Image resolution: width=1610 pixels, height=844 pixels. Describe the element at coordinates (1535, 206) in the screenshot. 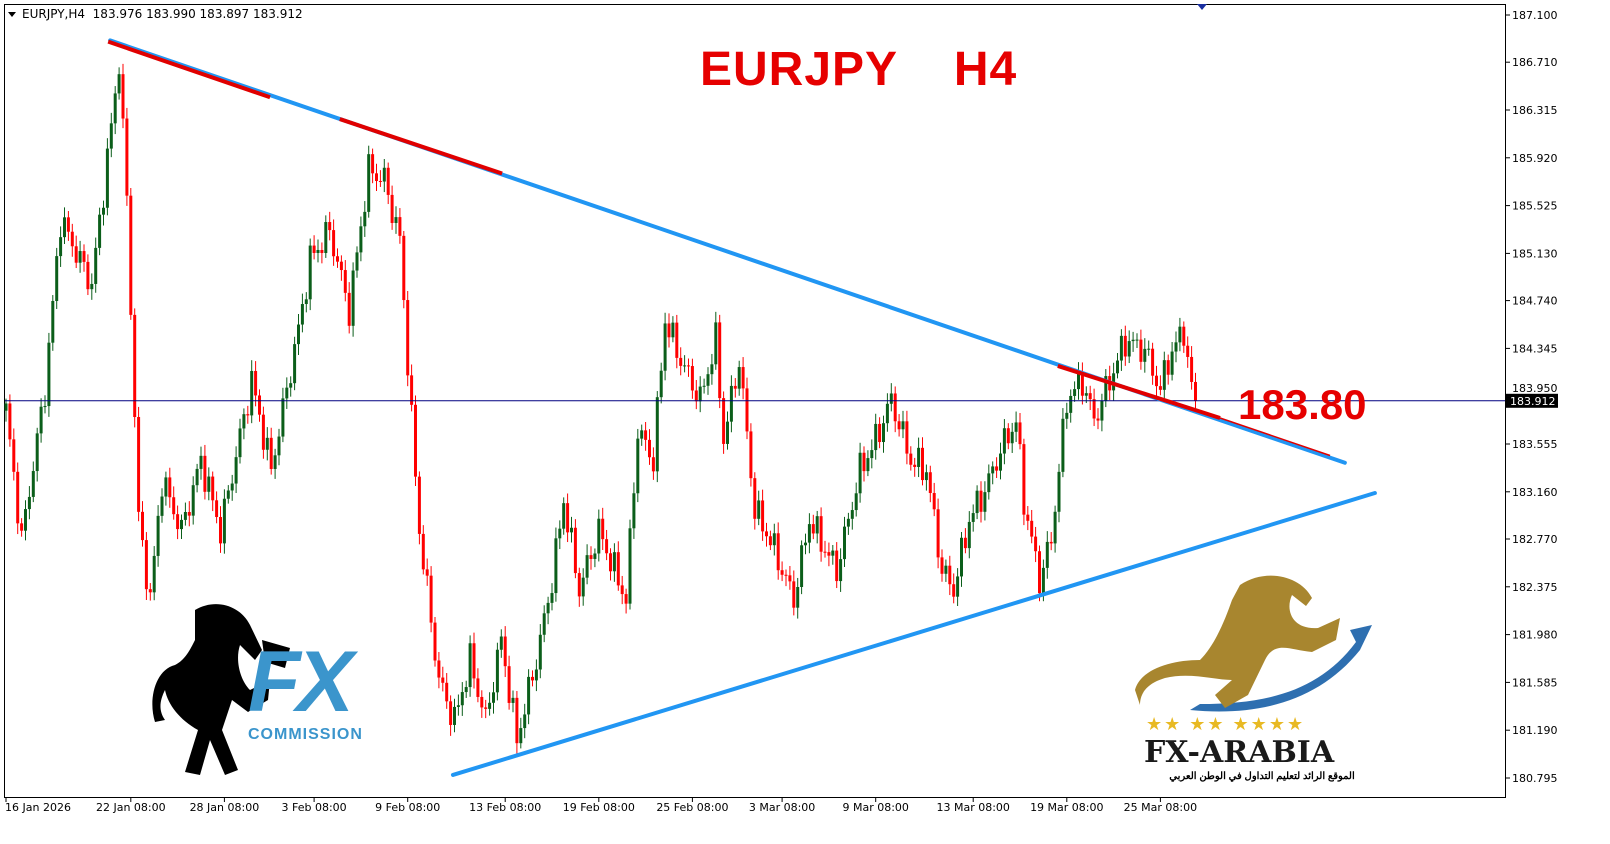

I see `y-tick-label: 185.525` at that location.